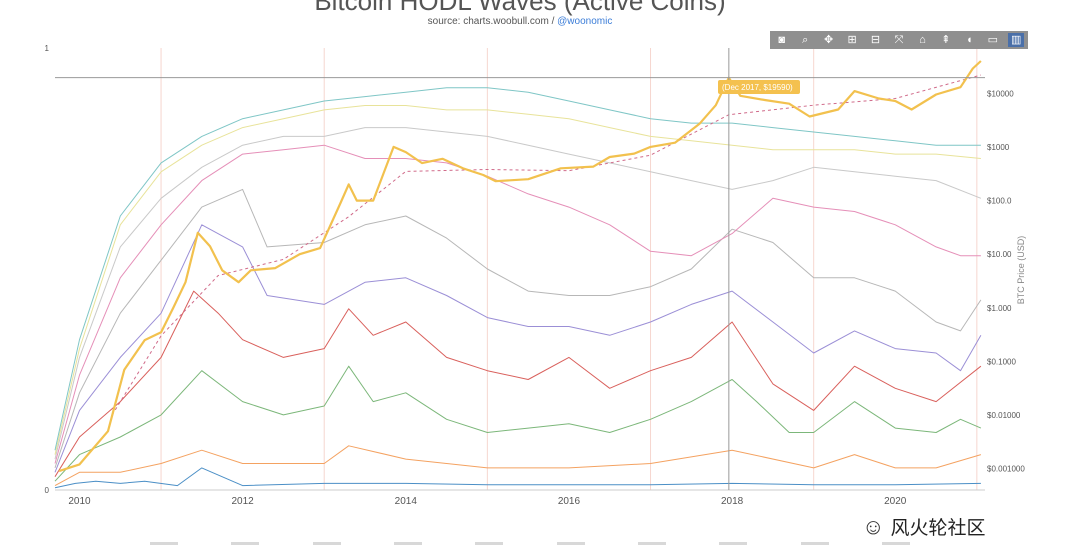 The width and height of the screenshot is (1080, 546). Describe the element at coordinates (569, 501) in the screenshot. I see `x-tick-label: 2016` at that location.